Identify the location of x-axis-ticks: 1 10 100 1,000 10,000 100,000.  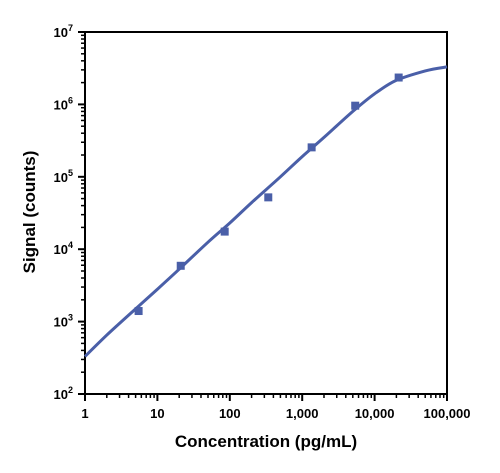
(276, 407).